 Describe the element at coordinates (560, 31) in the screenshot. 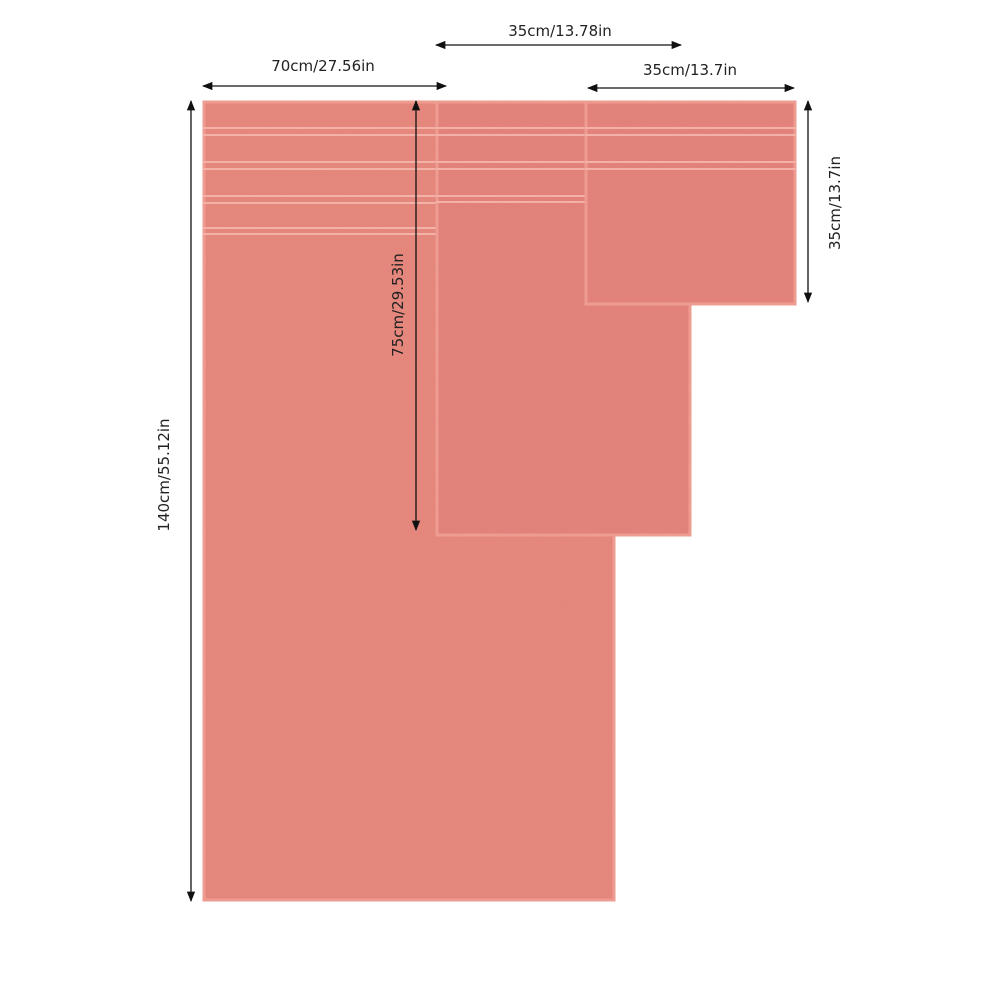

I see `hand-towel-width-label: 35cm/13.78in` at that location.